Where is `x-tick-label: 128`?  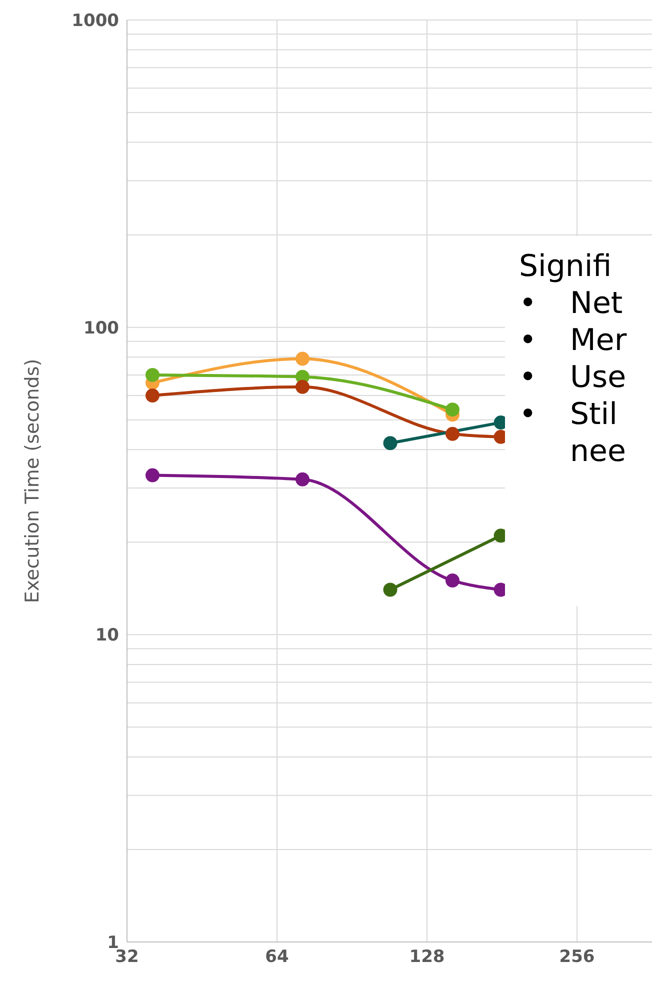 x-tick-label: 128 is located at coordinates (427, 957).